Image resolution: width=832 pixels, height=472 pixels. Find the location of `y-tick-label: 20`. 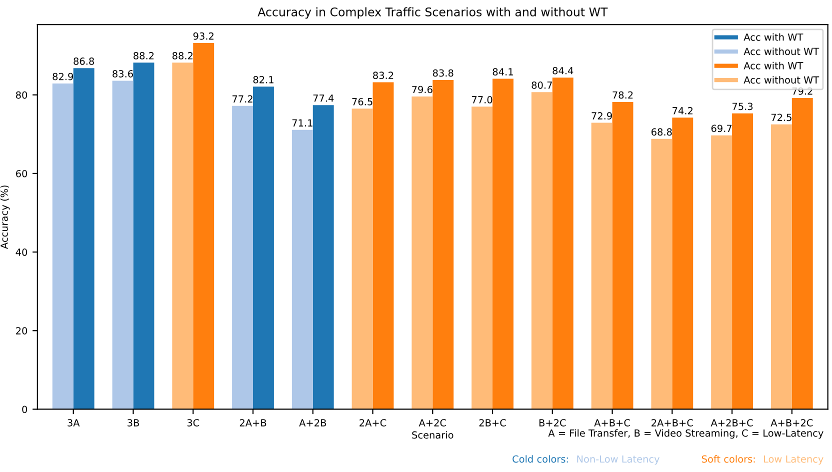

y-tick-label: 20 is located at coordinates (22, 330).